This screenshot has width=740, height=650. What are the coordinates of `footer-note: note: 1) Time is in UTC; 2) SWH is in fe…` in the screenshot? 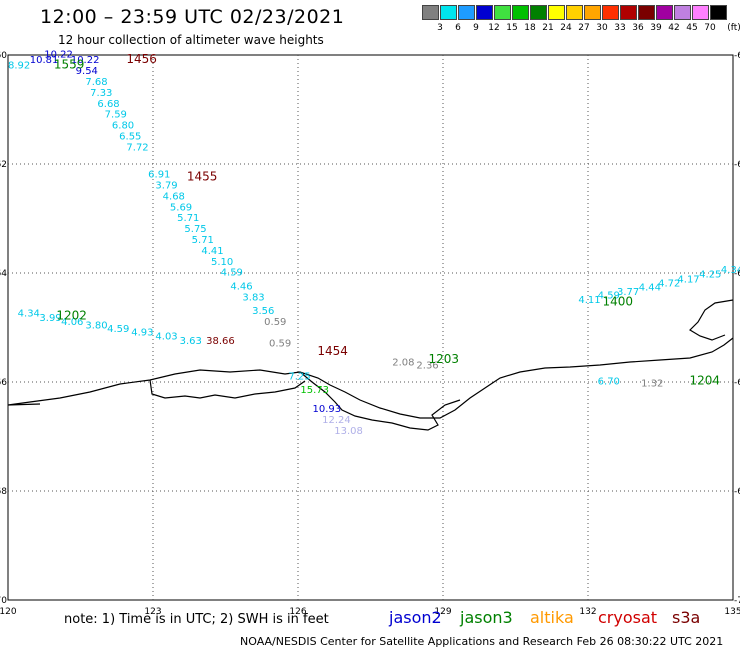 It's located at (196, 619).